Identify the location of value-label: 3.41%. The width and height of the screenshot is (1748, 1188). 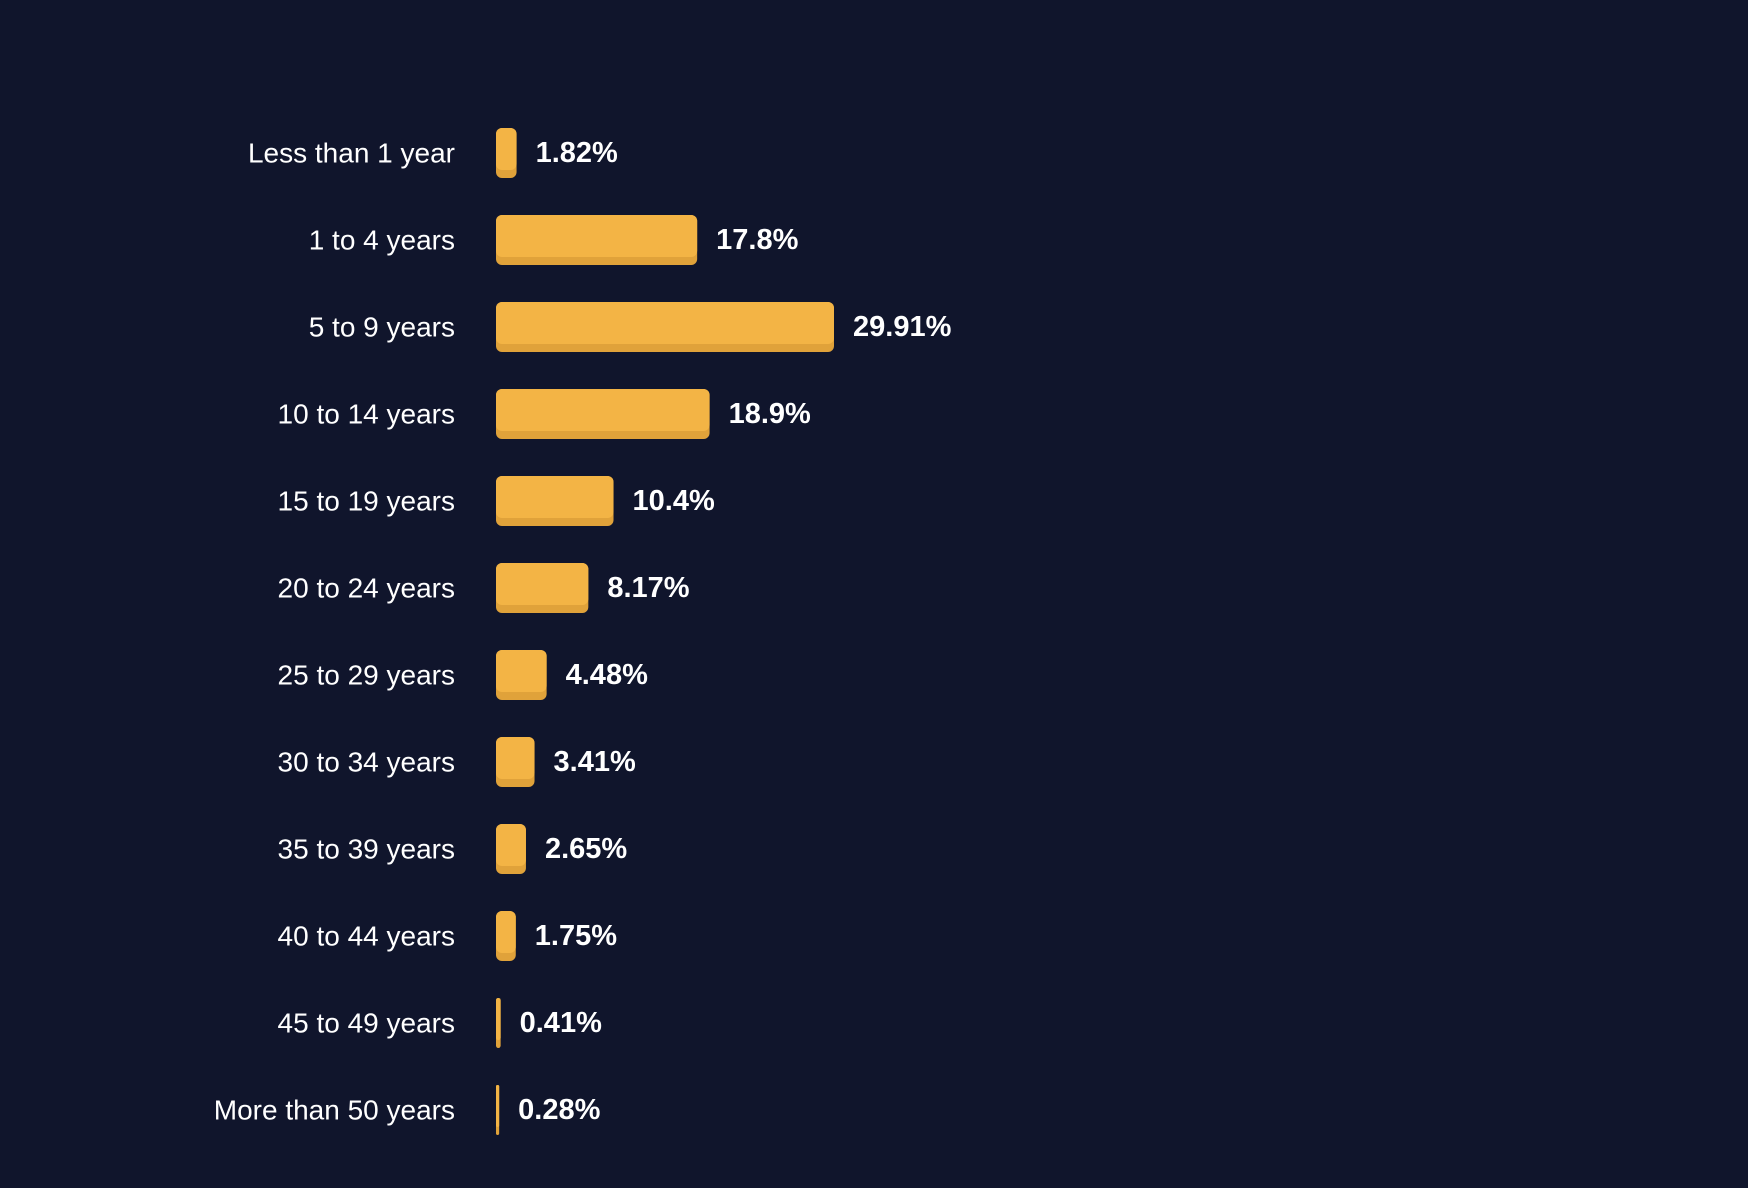
(595, 762).